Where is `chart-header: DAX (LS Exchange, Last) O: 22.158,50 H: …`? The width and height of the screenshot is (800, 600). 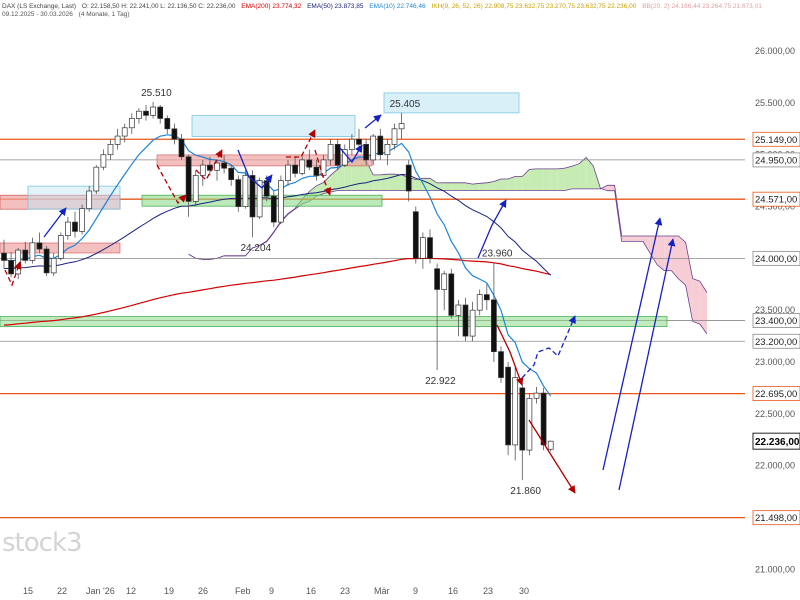
chart-header: DAX (LS Exchange, Last) O: 22.158,50 H: … is located at coordinates (384, 6).